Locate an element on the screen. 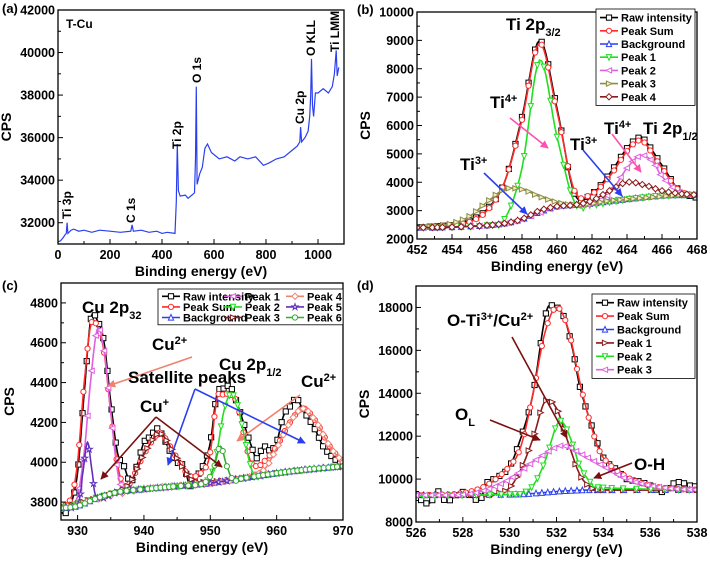 This screenshot has width=710, height=563. annotation: O KLL is located at coordinates (311, 38).